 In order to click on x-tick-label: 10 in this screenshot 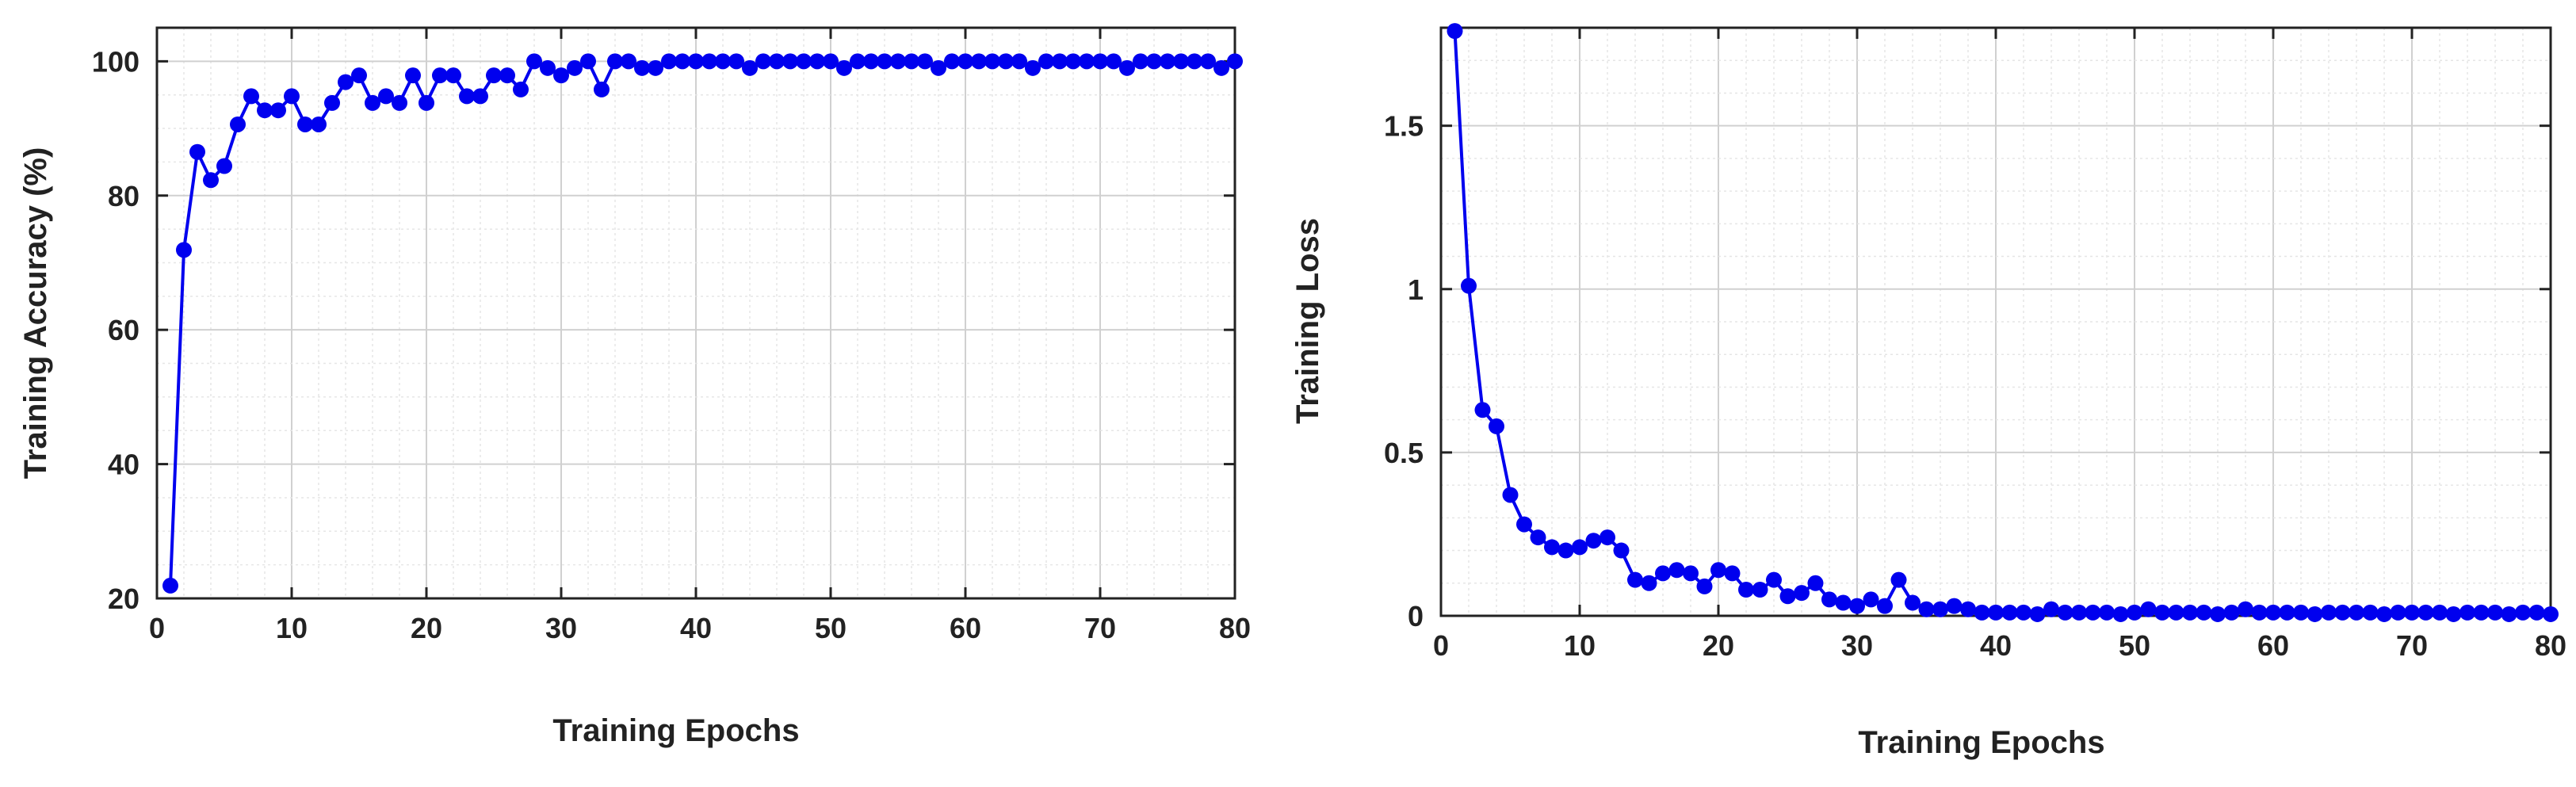, I will do `click(292, 628)`.